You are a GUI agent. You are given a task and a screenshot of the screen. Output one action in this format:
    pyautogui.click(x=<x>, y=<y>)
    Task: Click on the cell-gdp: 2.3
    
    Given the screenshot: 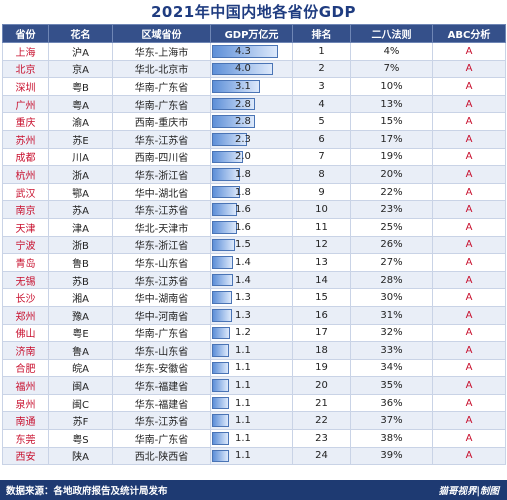 What is the action you would take?
    pyautogui.click(x=251, y=139)
    